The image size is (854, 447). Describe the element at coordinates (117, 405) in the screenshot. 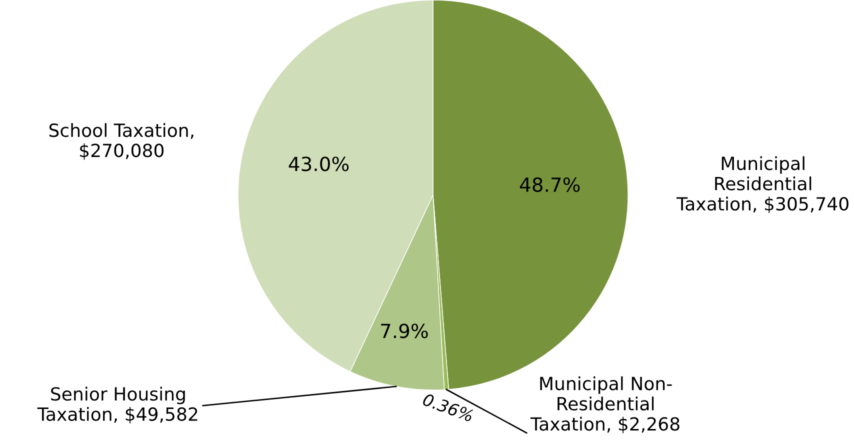

I see `slice-label: Senior Housing Taxation, $49,582` at that location.